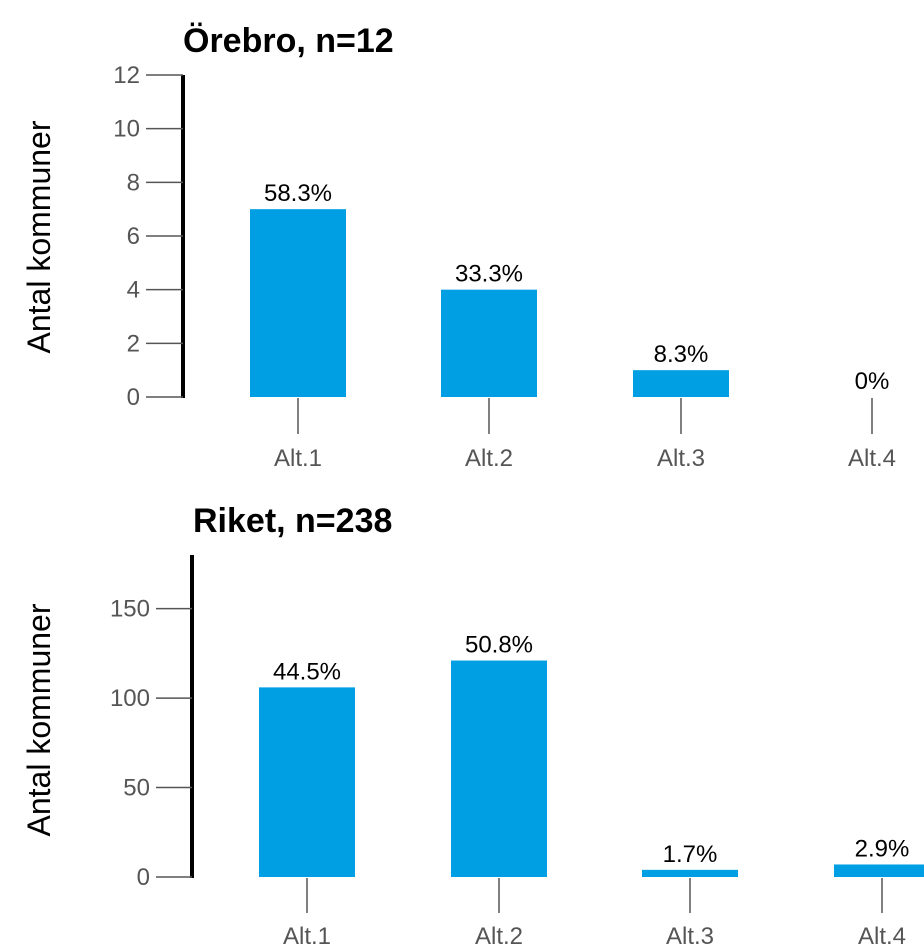  What do you see at coordinates (872, 381) in the screenshot?
I see `data-label: 0%` at bounding box center [872, 381].